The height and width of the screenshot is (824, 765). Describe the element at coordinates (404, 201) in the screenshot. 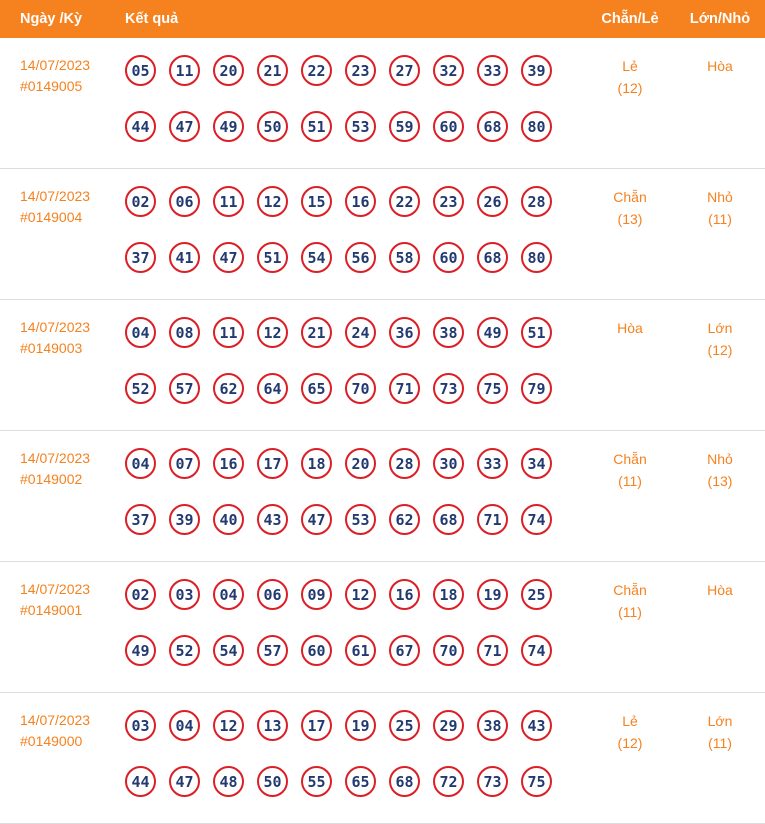

I see `lottery-number-ball: 22` at that location.